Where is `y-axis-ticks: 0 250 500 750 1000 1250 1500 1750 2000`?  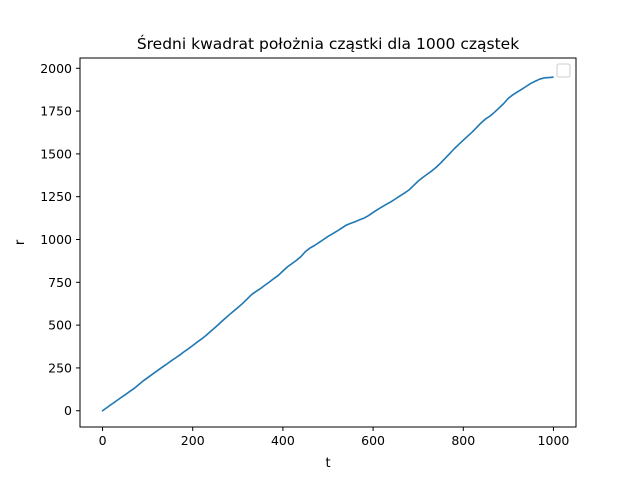 y-axis-ticks: 0 250 500 750 1000 1250 1500 1750 2000 is located at coordinates (60, 239).